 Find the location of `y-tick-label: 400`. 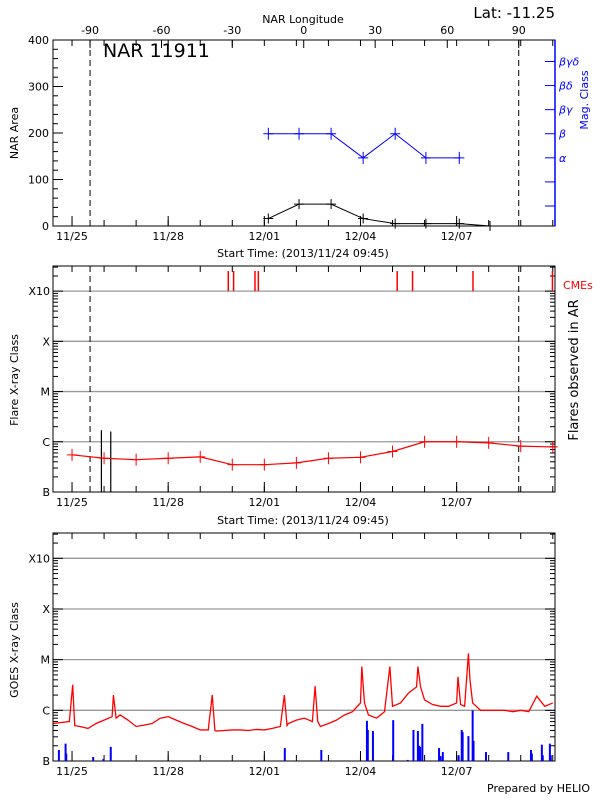

y-tick-label: 400 is located at coordinates (38, 40).